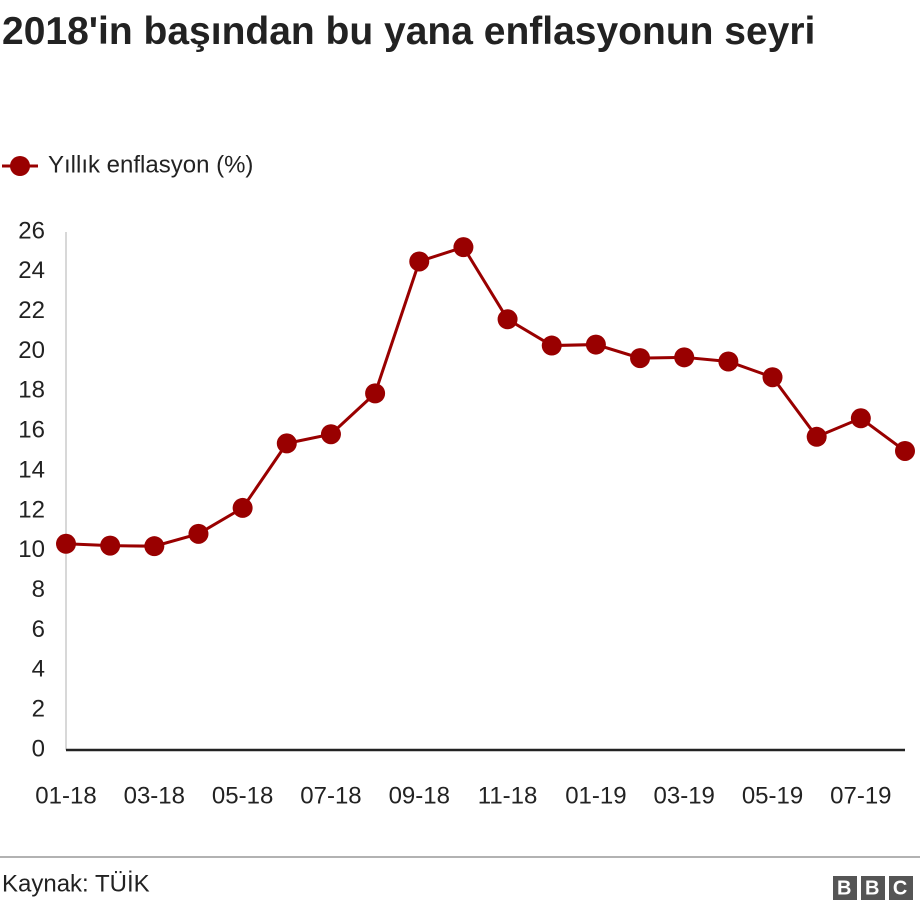 The image size is (920, 912). What do you see at coordinates (31, 509) in the screenshot?
I see `y-tick-label: 12` at bounding box center [31, 509].